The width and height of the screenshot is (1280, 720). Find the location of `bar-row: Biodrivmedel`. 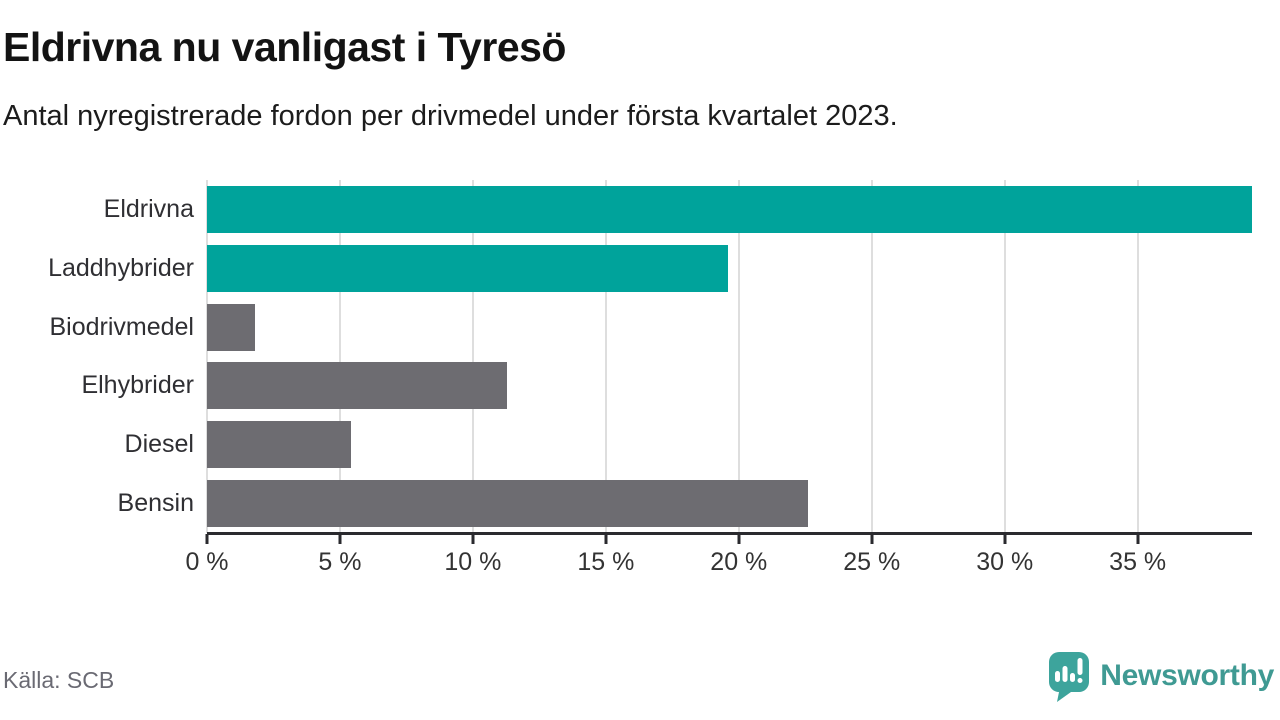

bar-row: Biodrivmedel is located at coordinates (626, 327).